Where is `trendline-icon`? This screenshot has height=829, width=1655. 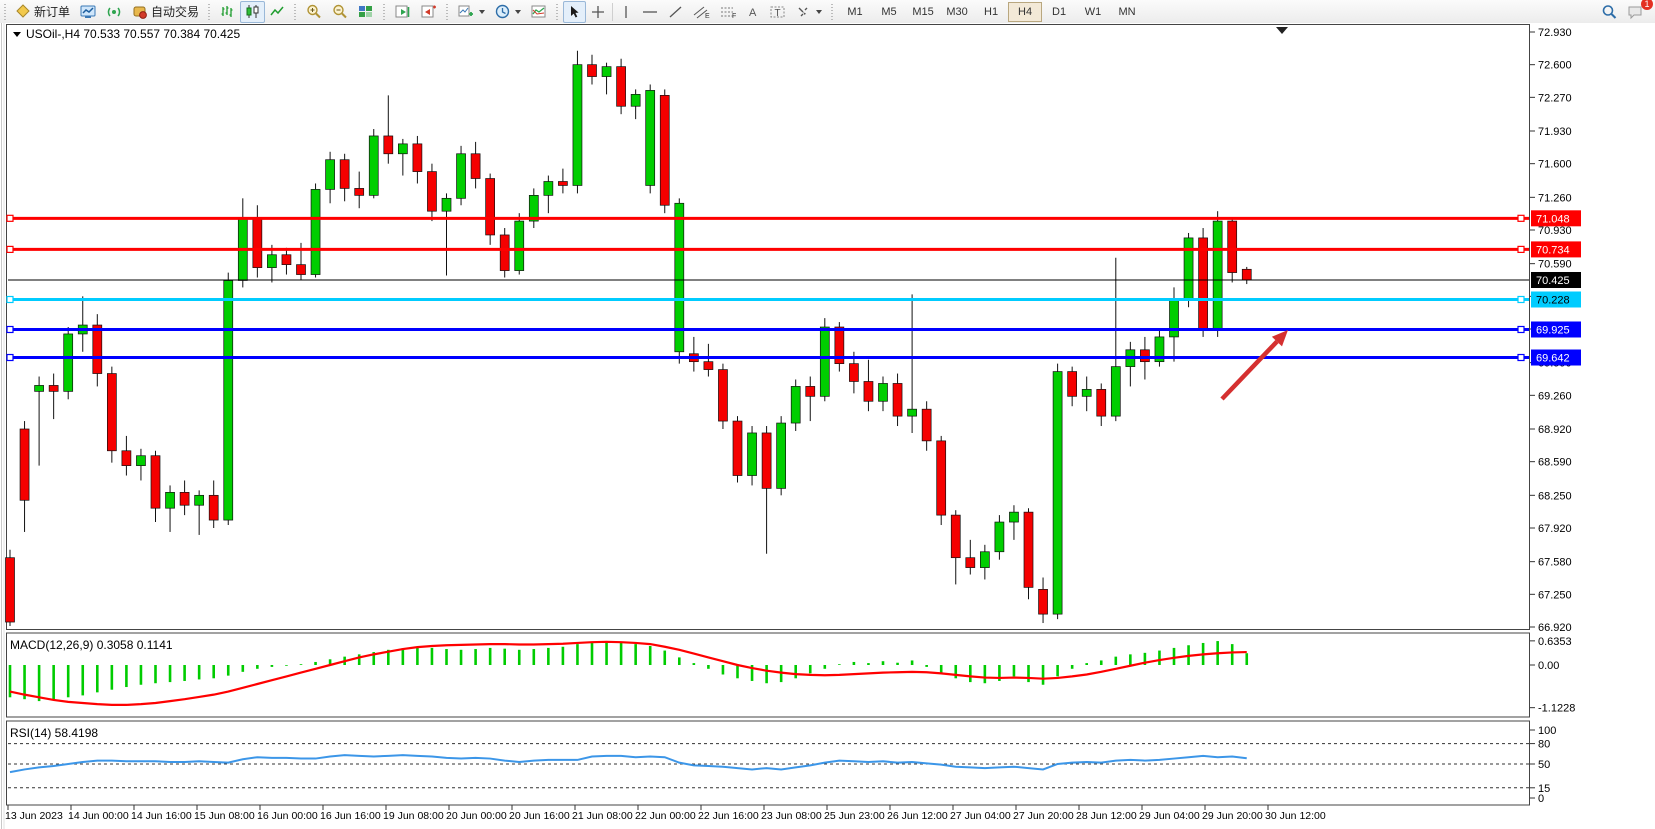 trendline-icon is located at coordinates (675, 12).